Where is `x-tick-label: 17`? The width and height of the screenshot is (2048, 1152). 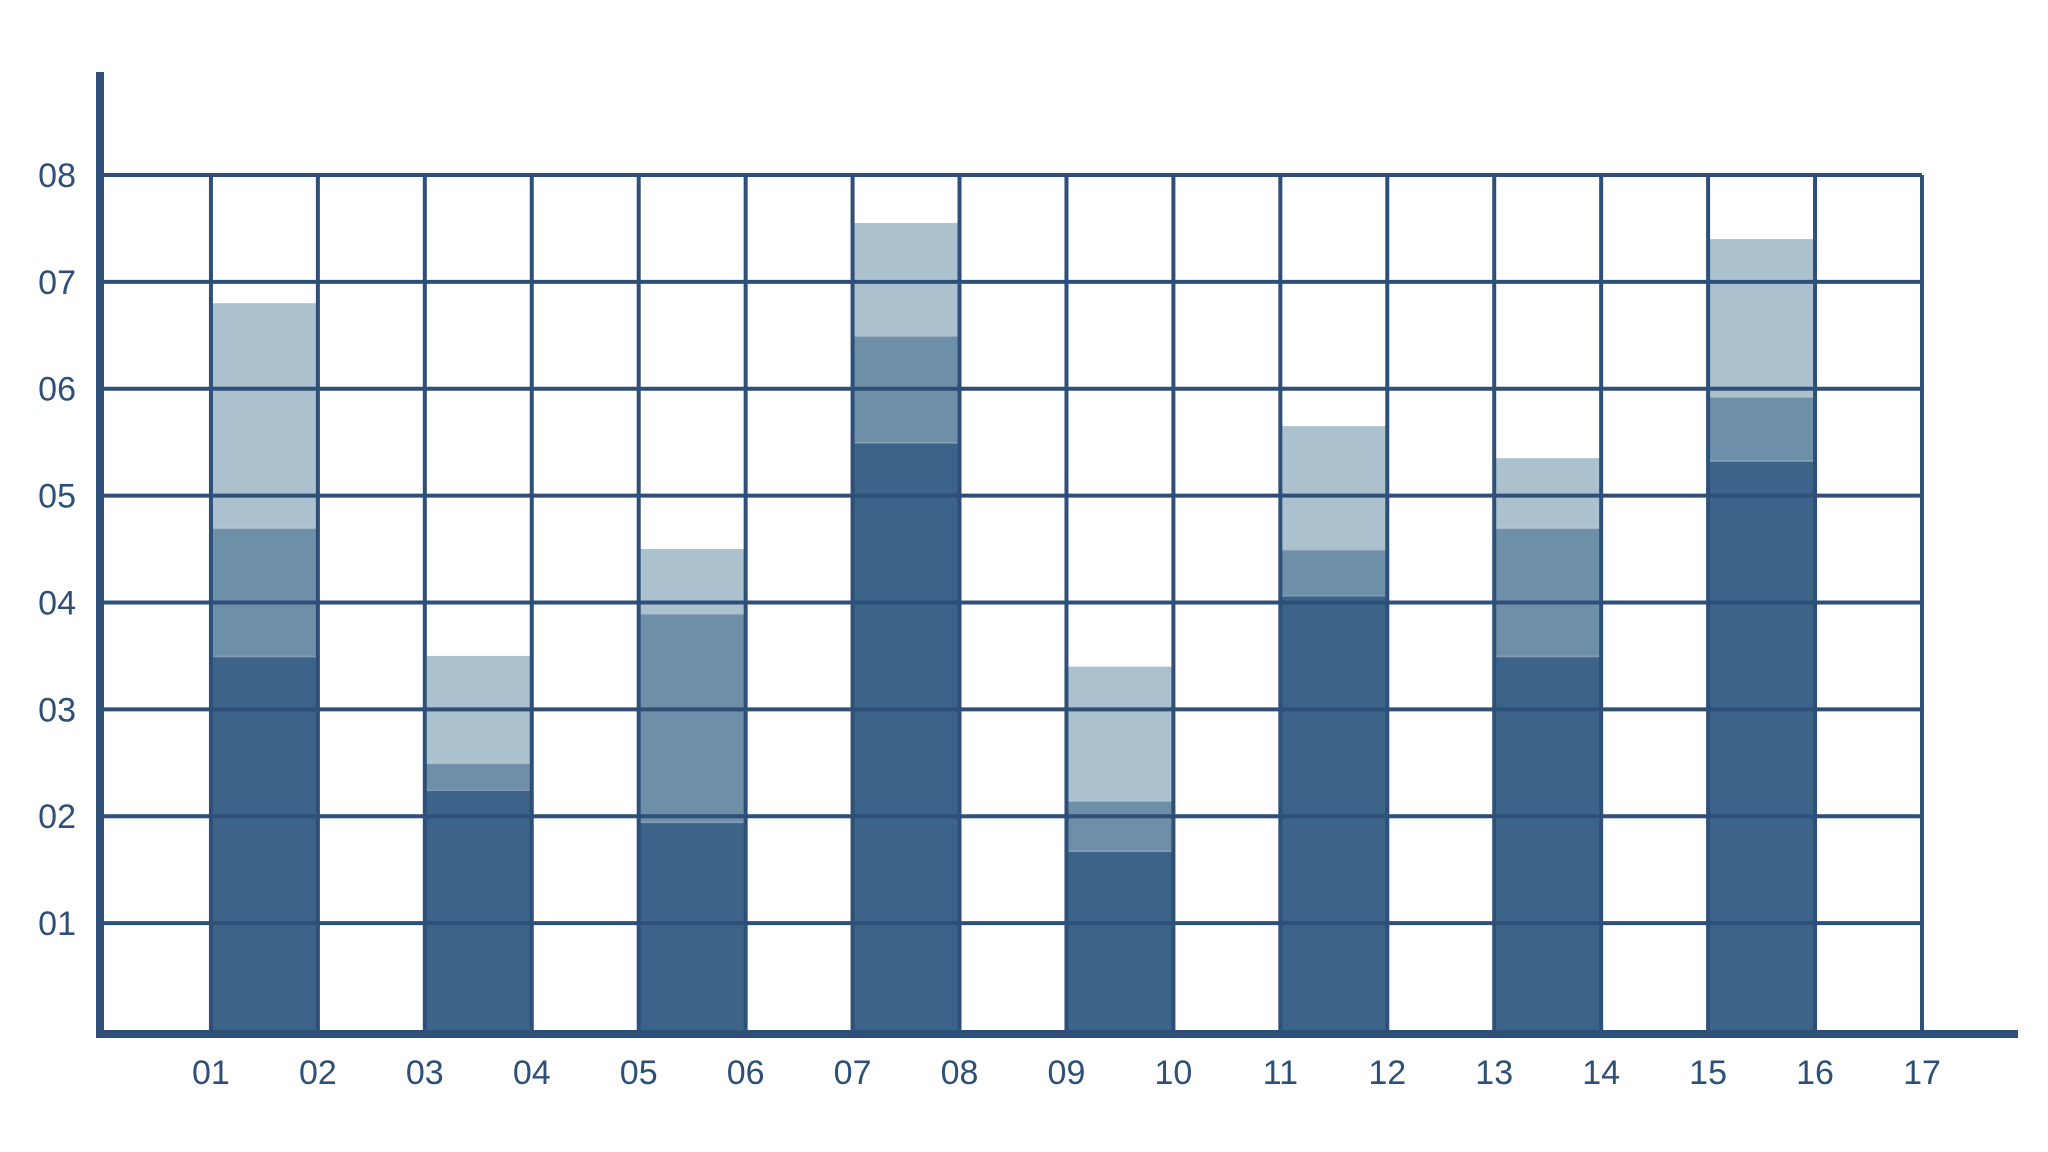 x-tick-label: 17 is located at coordinates (1922, 1073).